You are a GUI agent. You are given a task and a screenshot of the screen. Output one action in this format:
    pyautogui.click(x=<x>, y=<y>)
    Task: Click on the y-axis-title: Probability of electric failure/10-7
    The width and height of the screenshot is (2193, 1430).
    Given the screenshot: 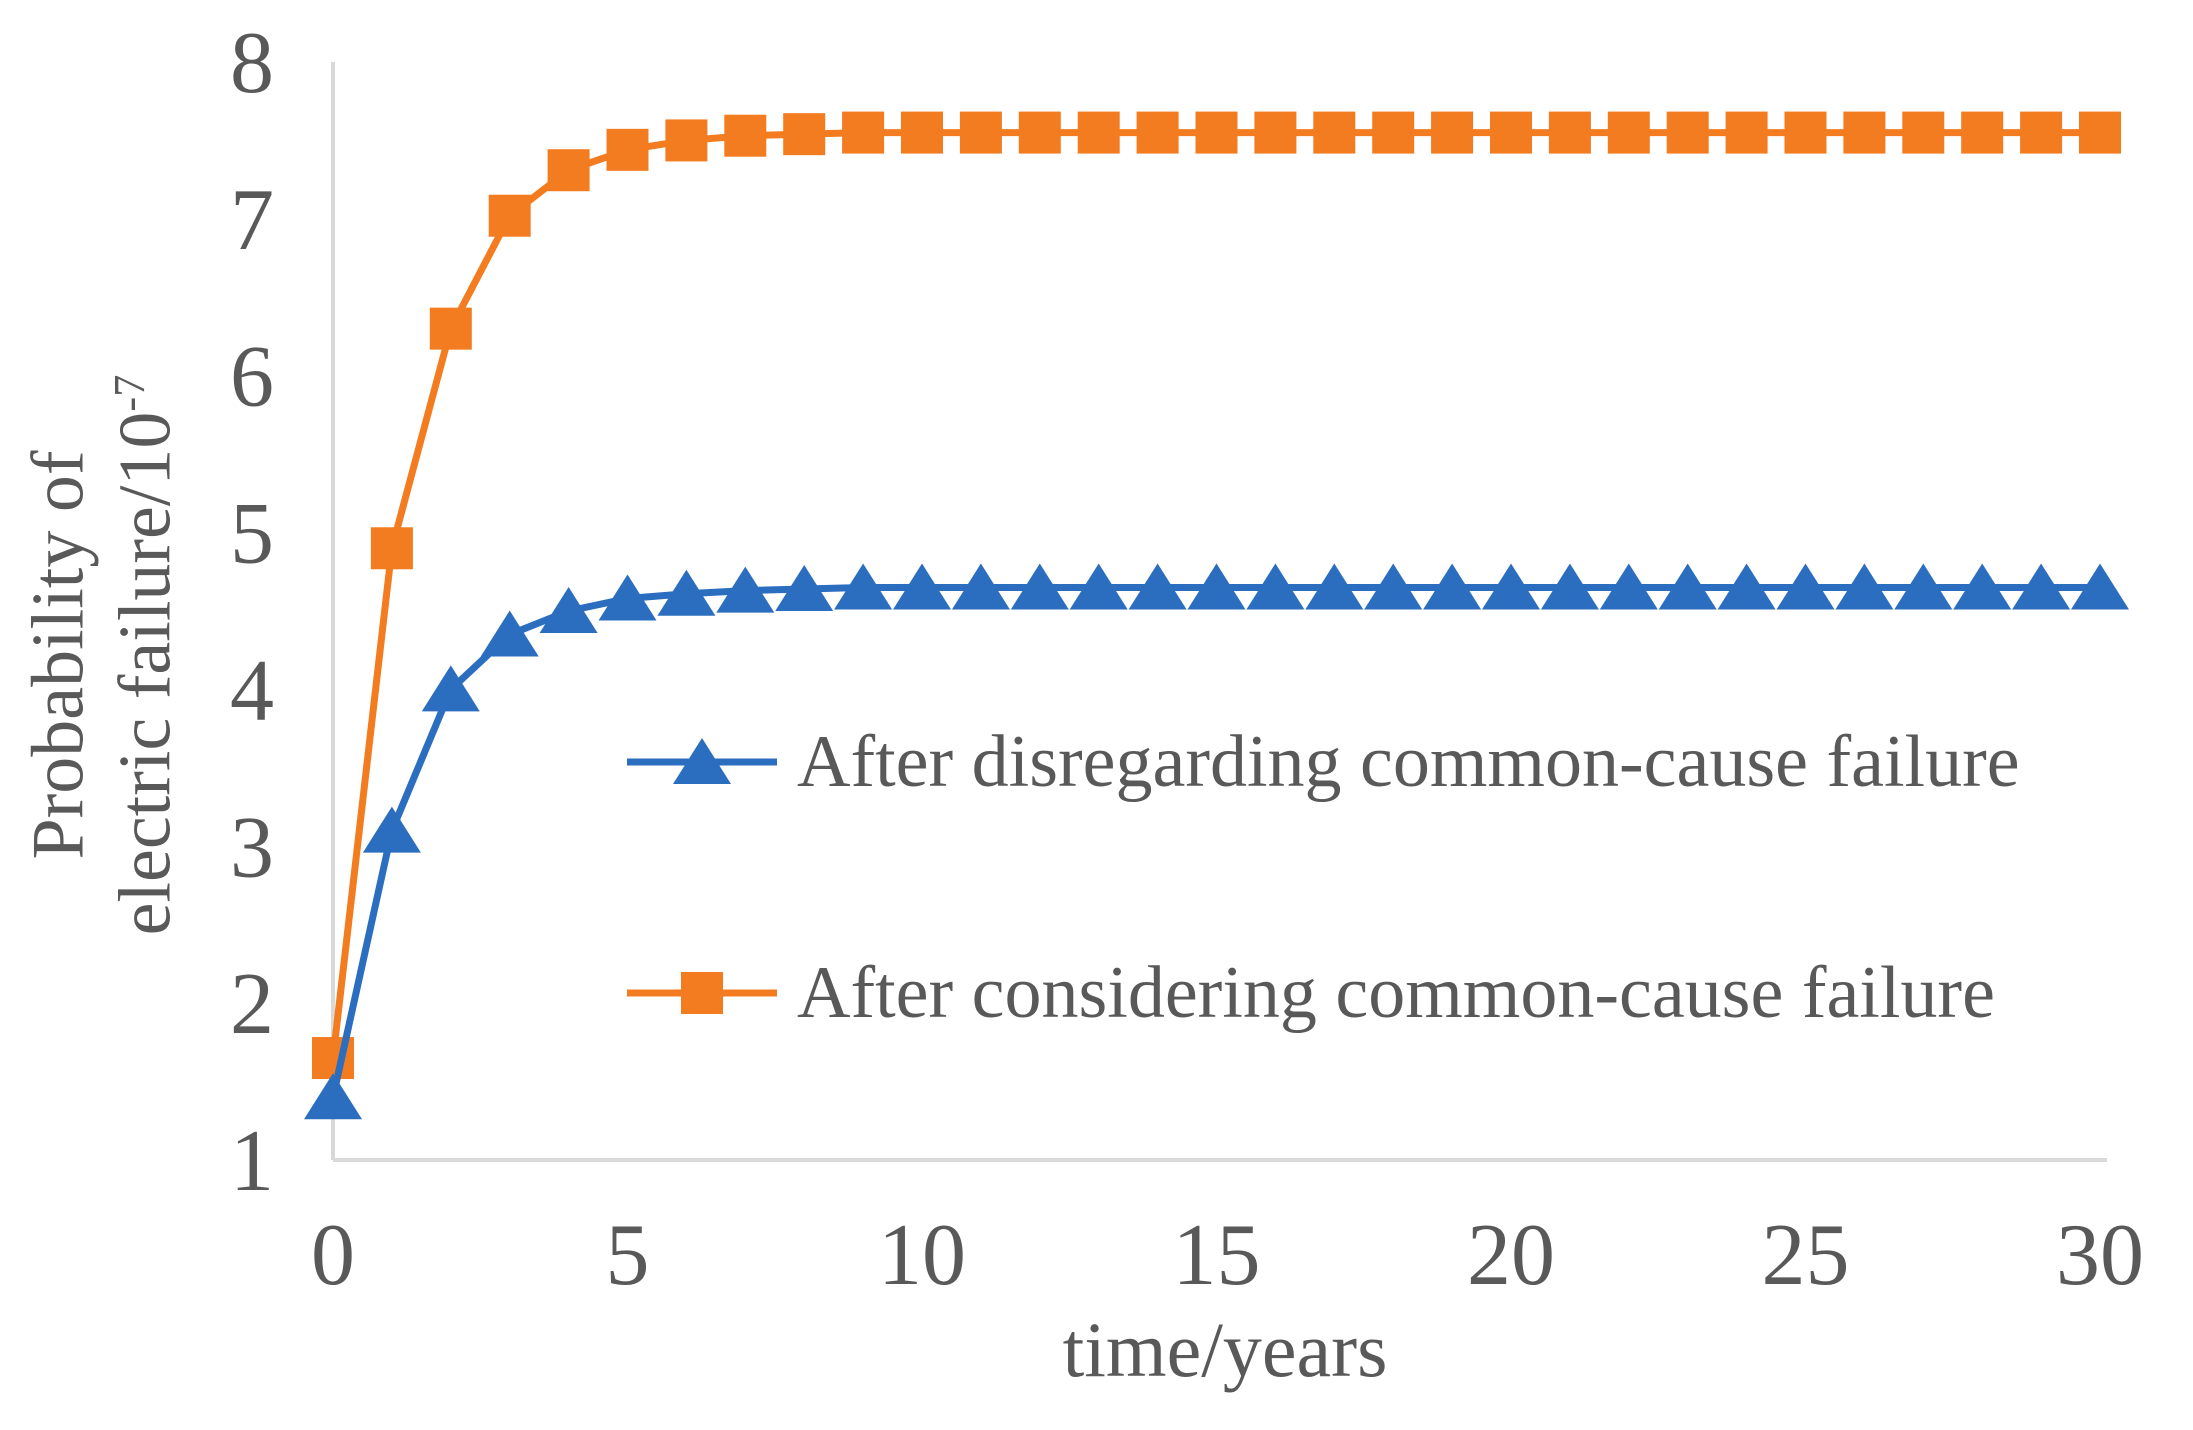 What is the action you would take?
    pyautogui.click(x=103, y=655)
    